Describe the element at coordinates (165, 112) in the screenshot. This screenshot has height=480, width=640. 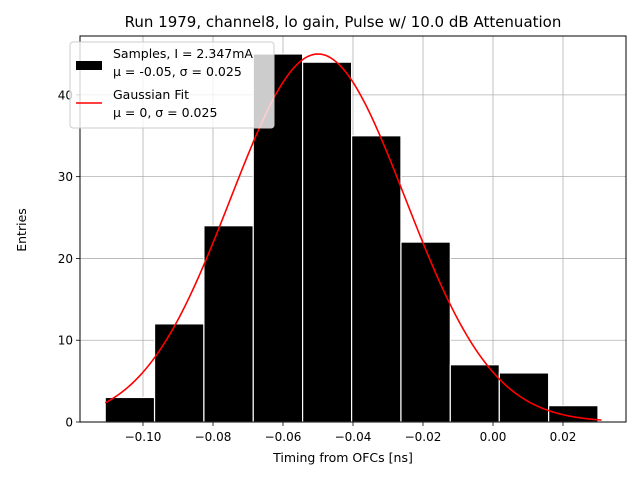
I see `legend-fit-line2: μ = 0, σ = 0.025` at that location.